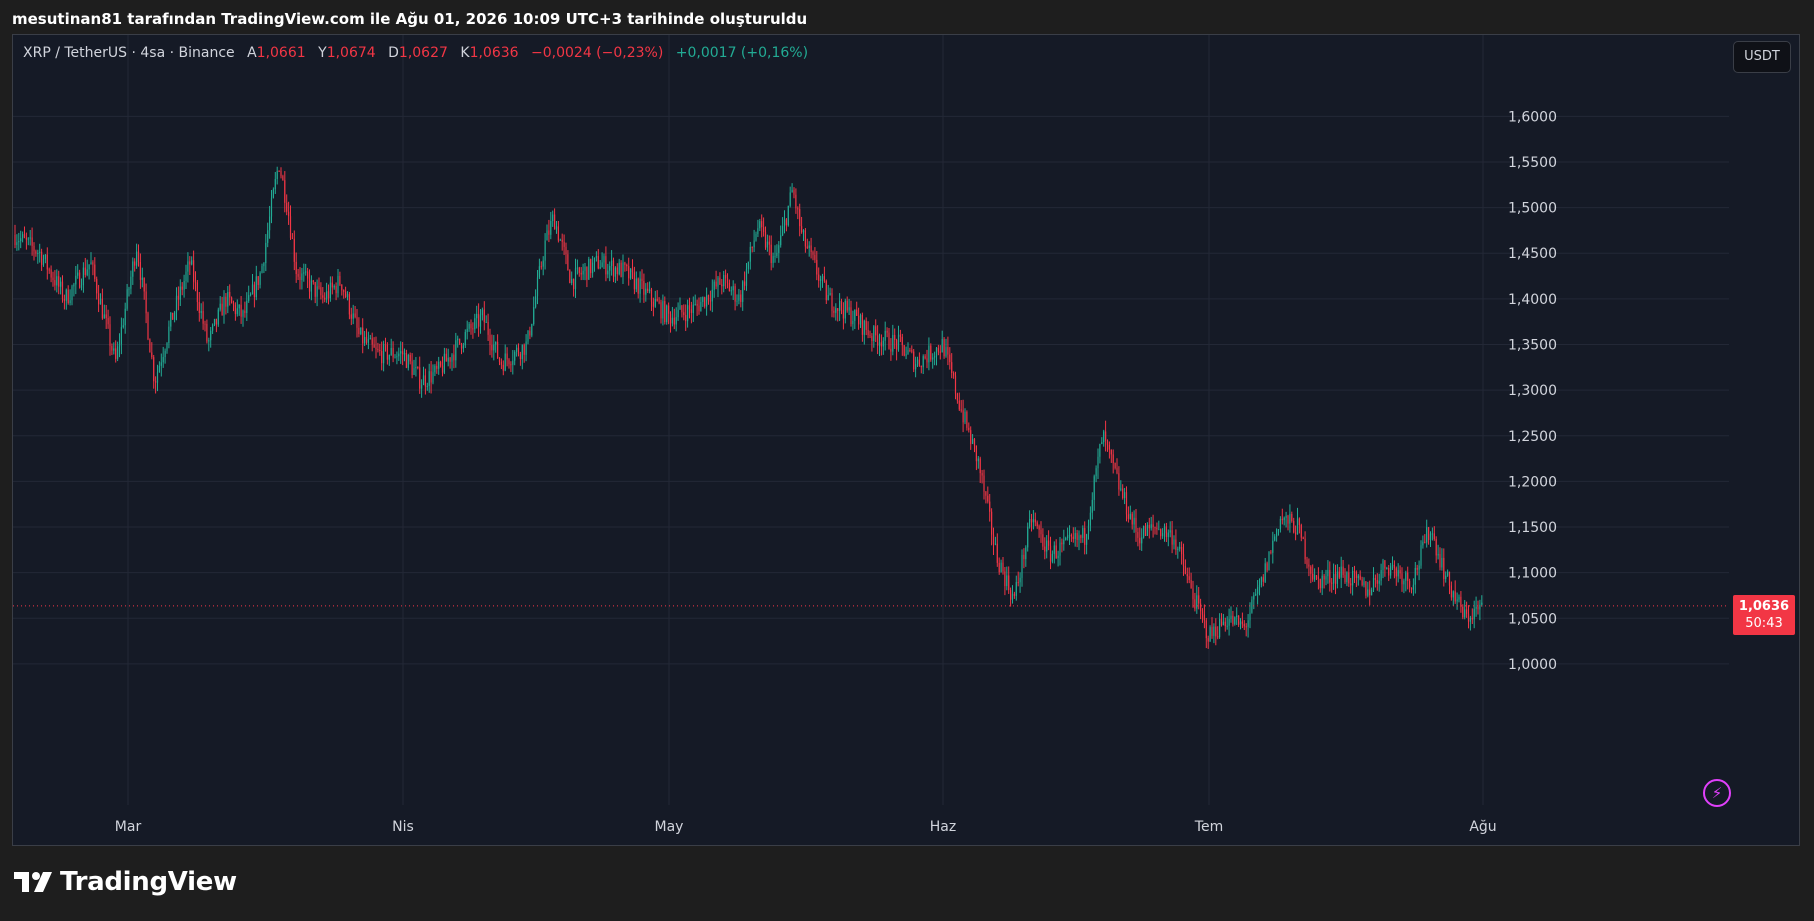  Describe the element at coordinates (1532, 437) in the screenshot. I see `price-tick-label: 1,2500` at that location.